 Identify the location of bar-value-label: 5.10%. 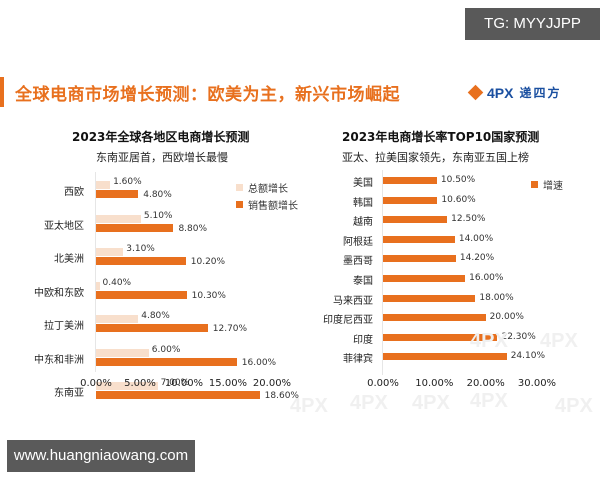
(158, 215).